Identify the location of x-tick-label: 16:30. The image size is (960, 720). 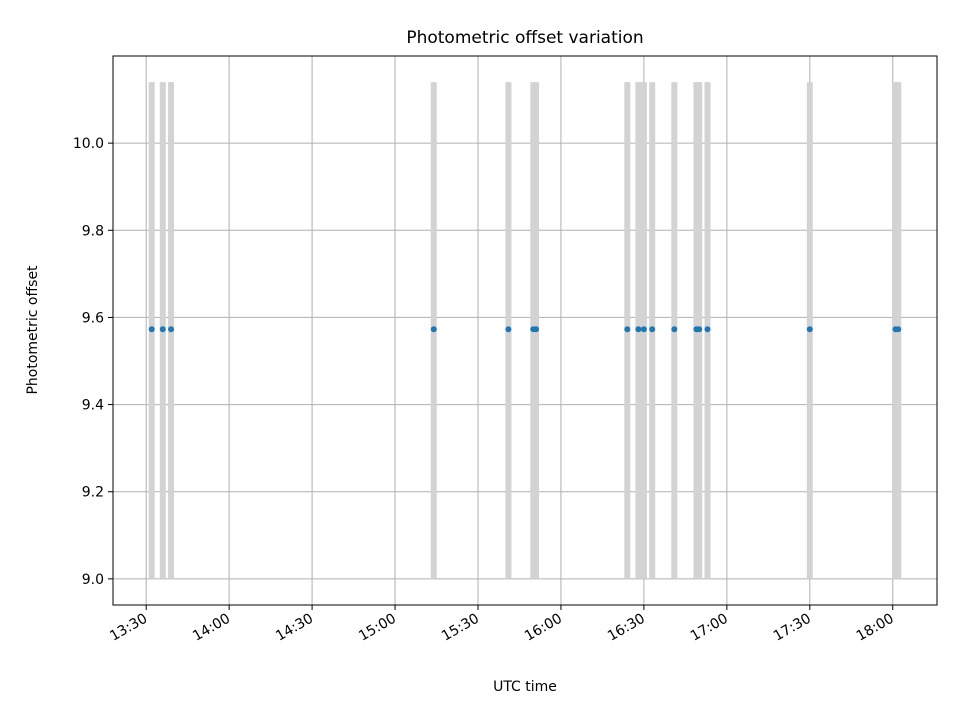
(626, 628).